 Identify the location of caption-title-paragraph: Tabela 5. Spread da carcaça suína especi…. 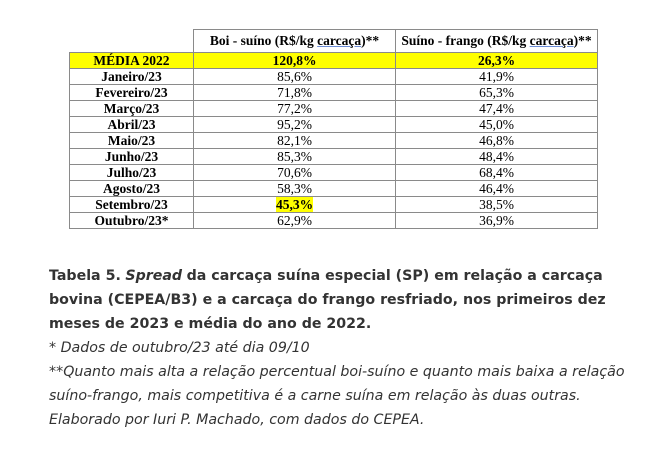
(349, 300).